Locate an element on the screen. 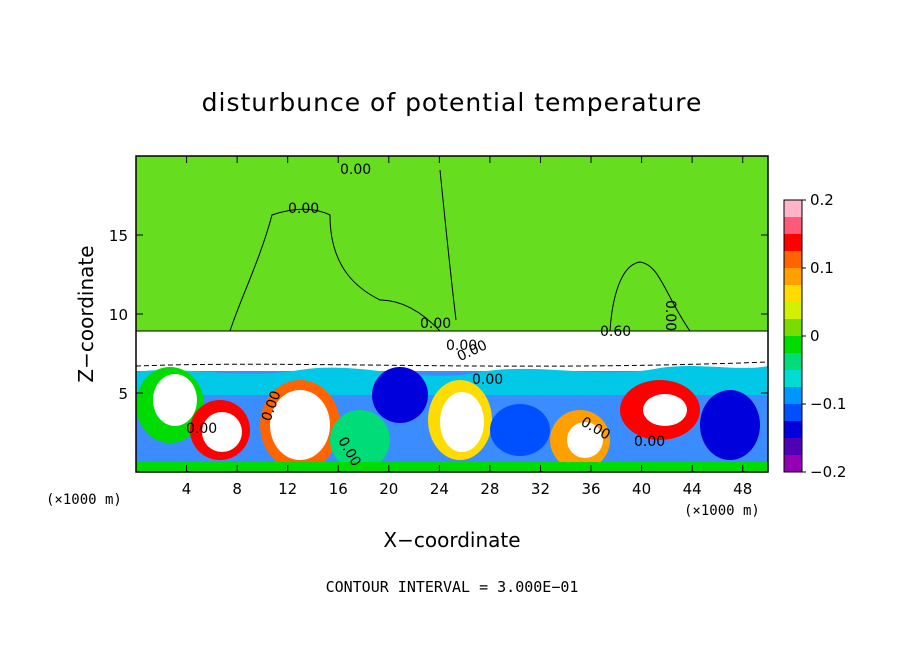 The width and height of the screenshot is (904, 654). x-unit-left: (×1000 m) is located at coordinates (84, 500).